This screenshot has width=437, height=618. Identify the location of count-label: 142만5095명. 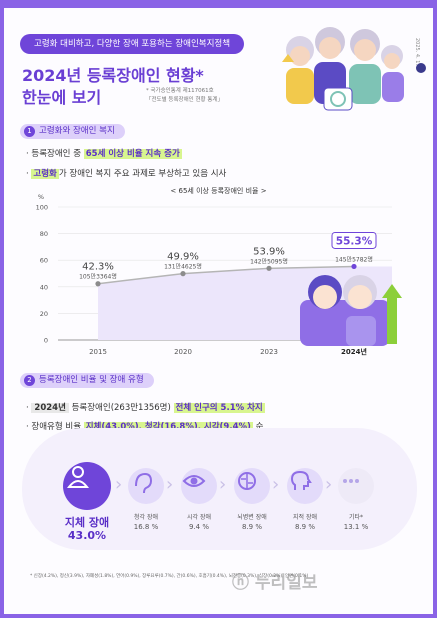
(269, 261).